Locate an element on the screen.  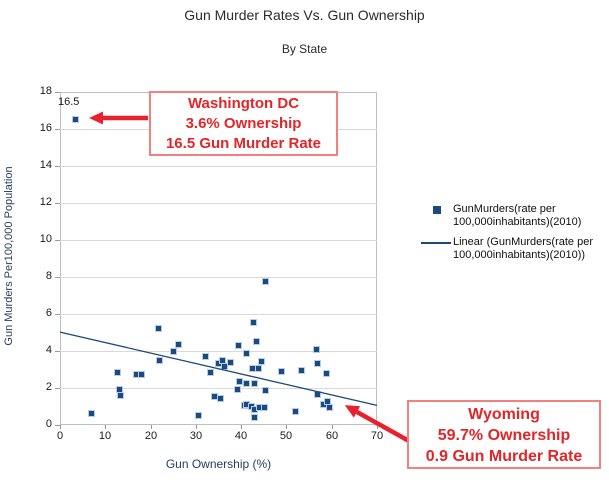
x-tick-label: 50 is located at coordinates (286, 436).